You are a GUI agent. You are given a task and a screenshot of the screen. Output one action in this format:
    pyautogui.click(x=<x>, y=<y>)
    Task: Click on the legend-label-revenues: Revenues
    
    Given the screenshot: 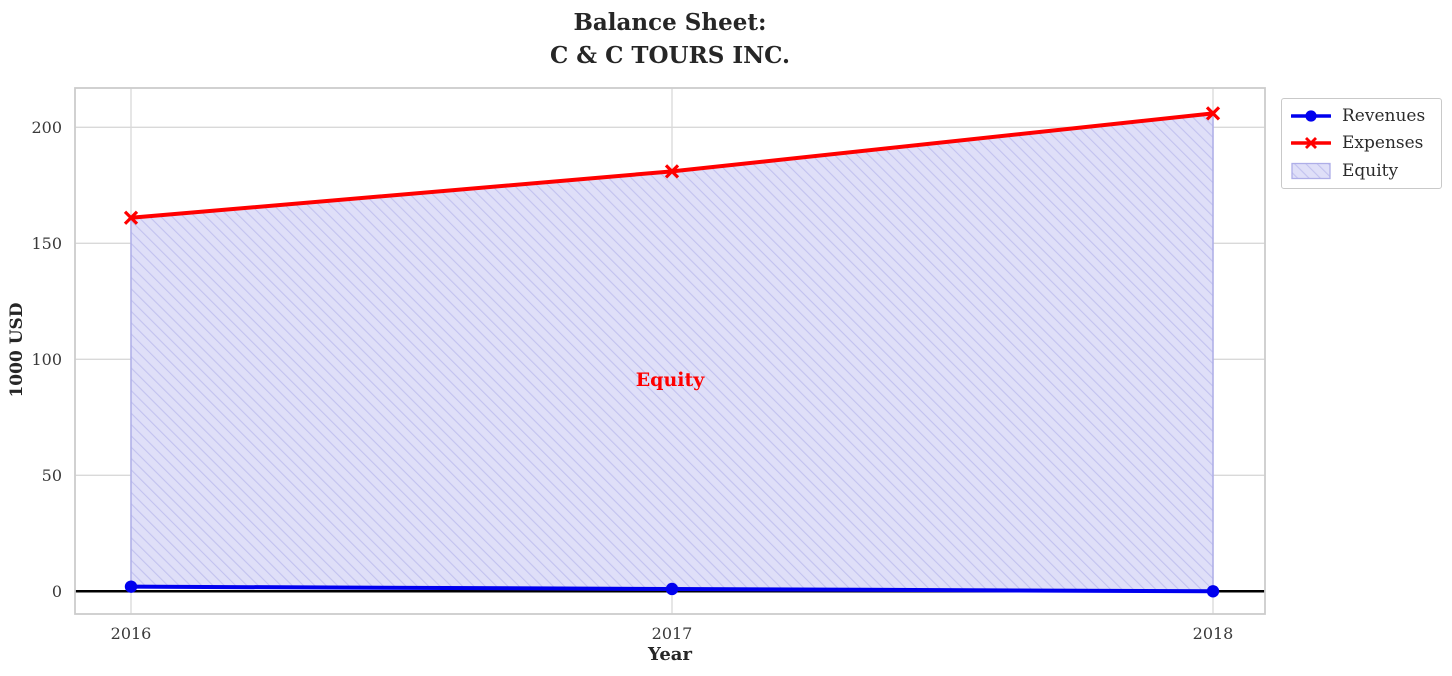 What is the action you would take?
    pyautogui.click(x=1384, y=115)
    